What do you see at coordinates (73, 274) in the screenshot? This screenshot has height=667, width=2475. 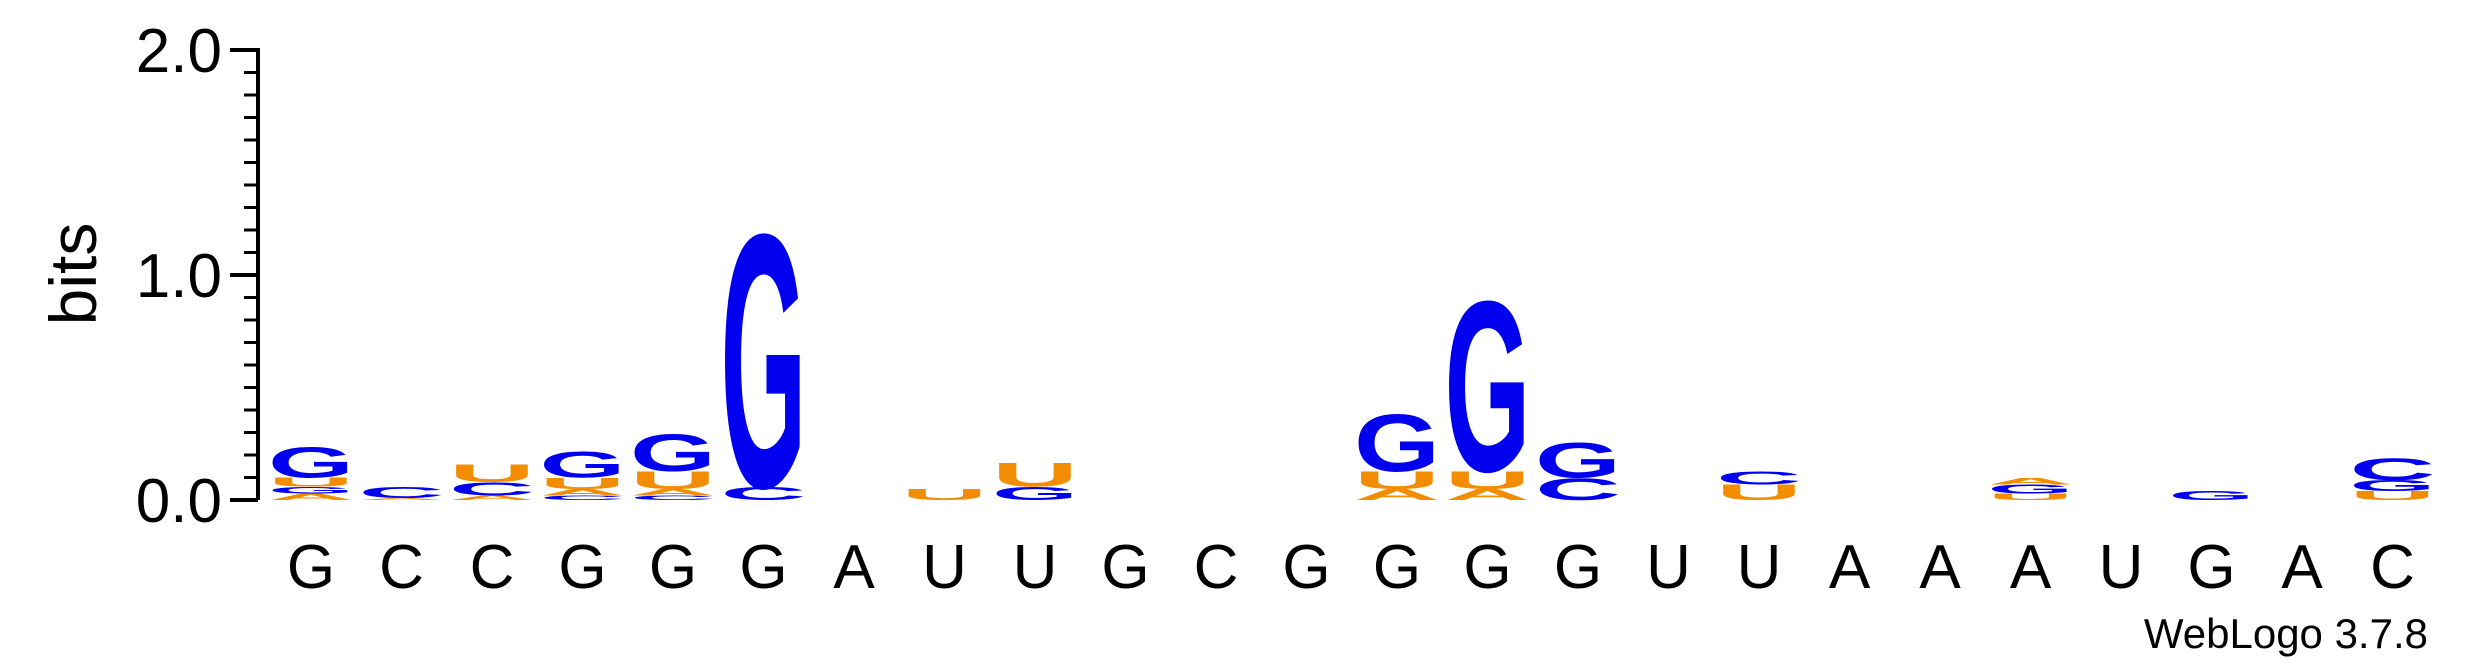 I see `y-axis-label: bits` at bounding box center [73, 274].